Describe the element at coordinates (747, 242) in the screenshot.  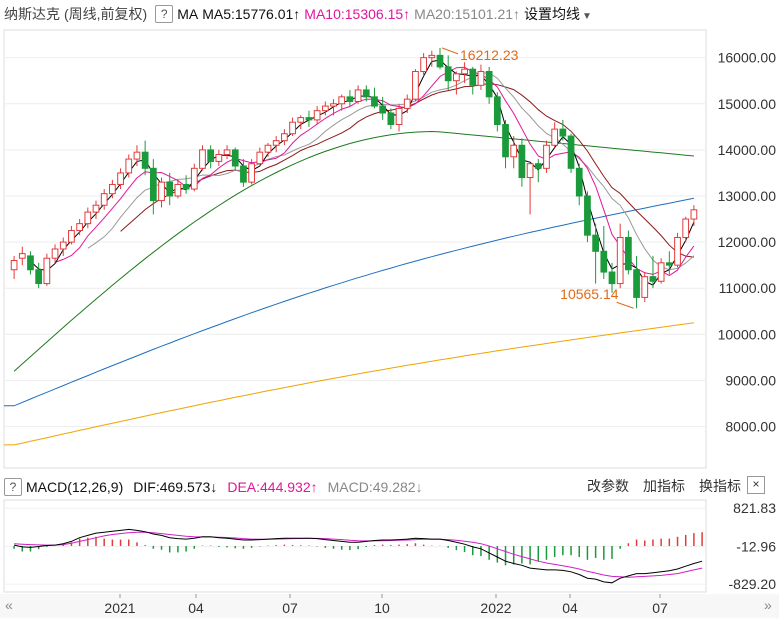
I see `y-tick-label: 12000.00` at that location.